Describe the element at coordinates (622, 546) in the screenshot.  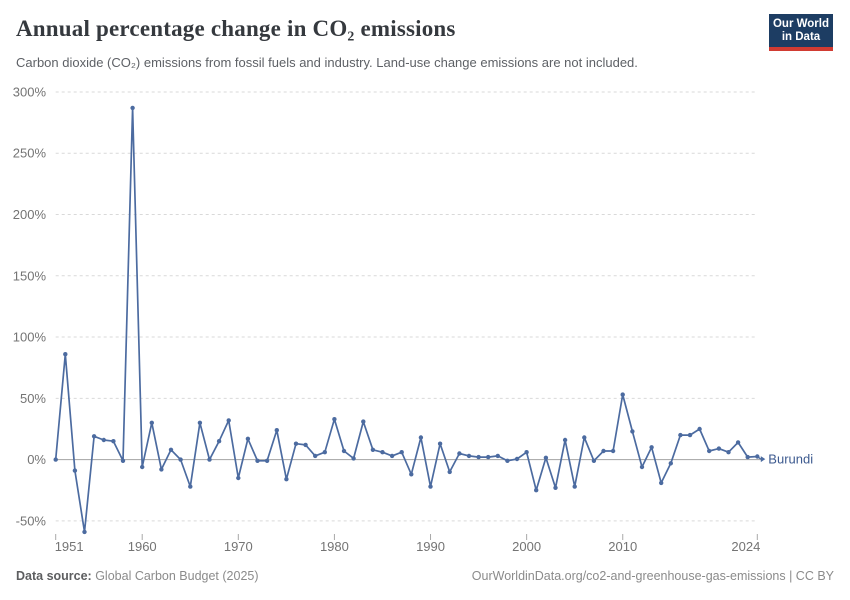
I see `x-tick-label: 2010` at that location.